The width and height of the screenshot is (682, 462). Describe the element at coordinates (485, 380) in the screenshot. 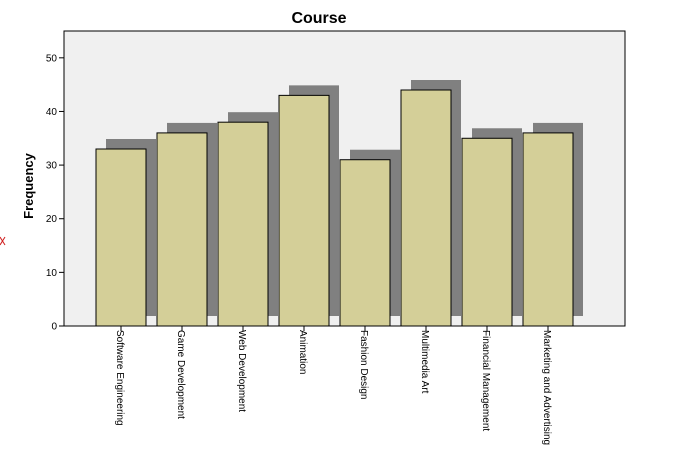

I see `category-label: Financial Management` at that location.